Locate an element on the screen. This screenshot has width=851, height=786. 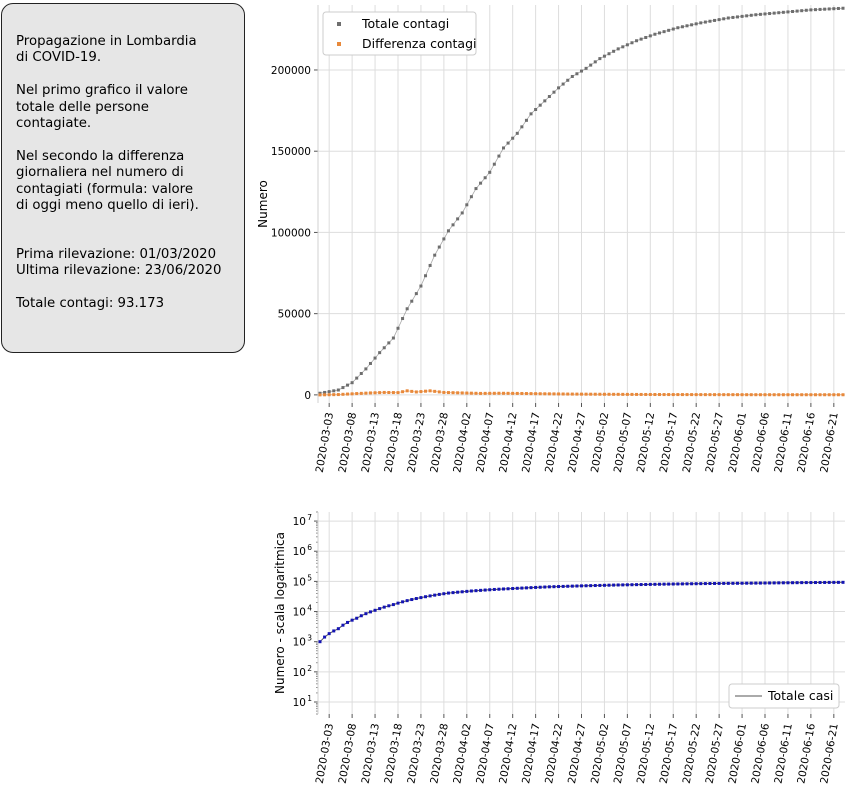
x-tick-label: 2020-05-02 is located at coordinates (600, 753).